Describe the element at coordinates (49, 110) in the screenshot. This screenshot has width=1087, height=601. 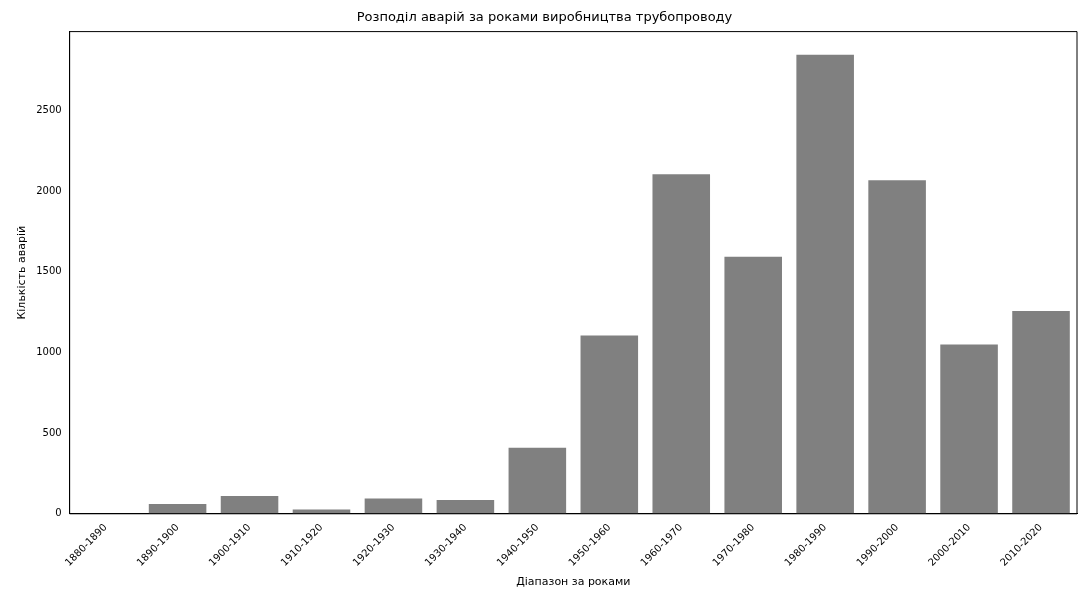
I see `y-tick-label: 2500` at that location.